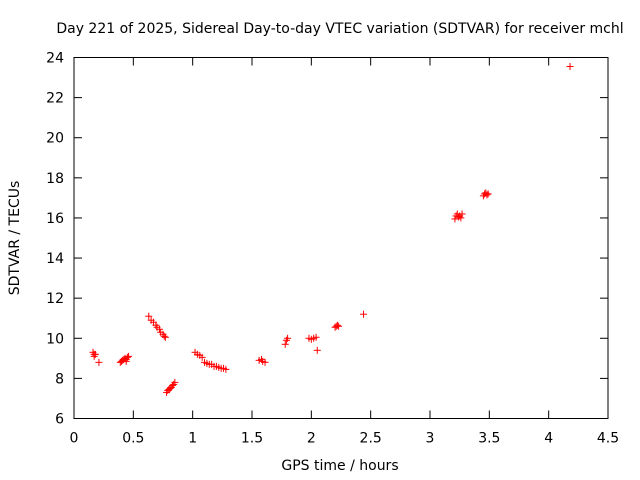 This screenshot has width=640, height=480. Describe the element at coordinates (55, 139) in the screenshot. I see `y-tick-label: 20` at that location.